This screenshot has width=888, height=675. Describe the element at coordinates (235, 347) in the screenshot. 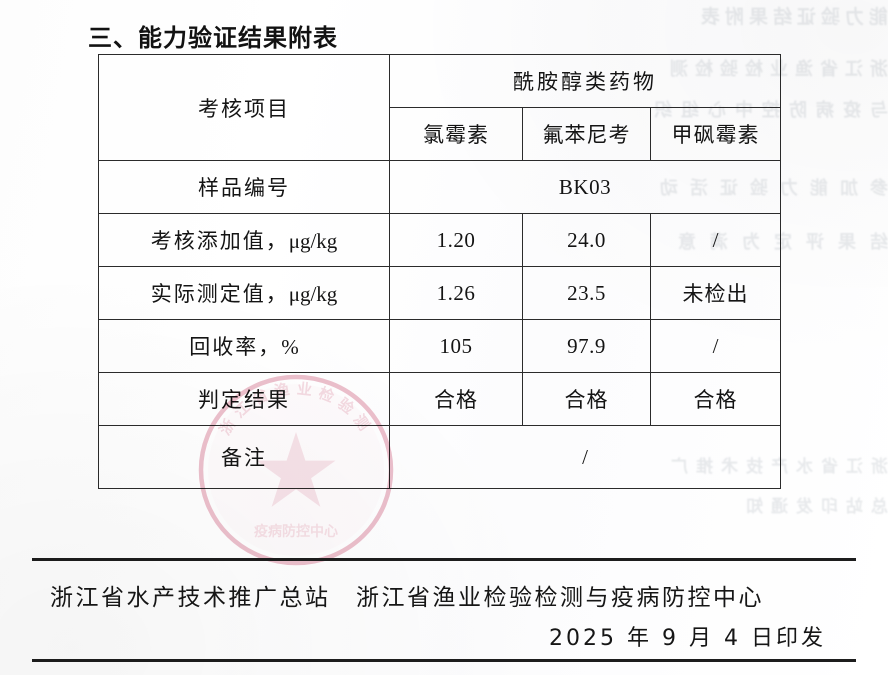

I see `row-label-recovery-text: 回收率，` at that location.